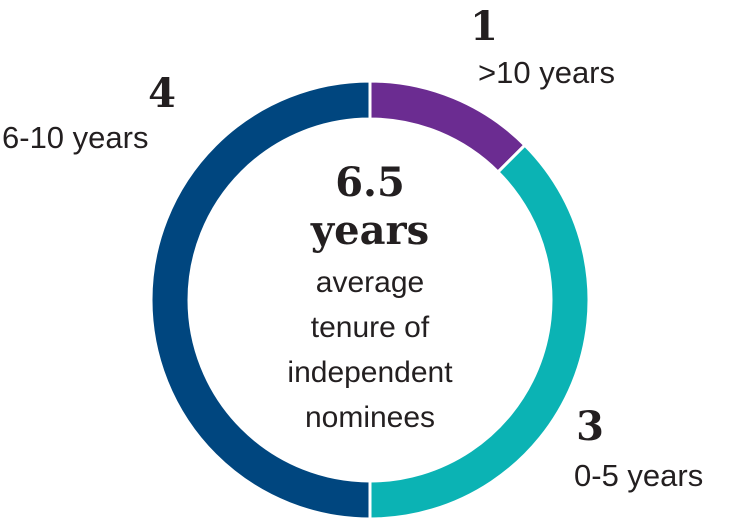 The width and height of the screenshot is (729, 522). What do you see at coordinates (162, 93) in the screenshot?
I see `value-label: 4` at bounding box center [162, 93].